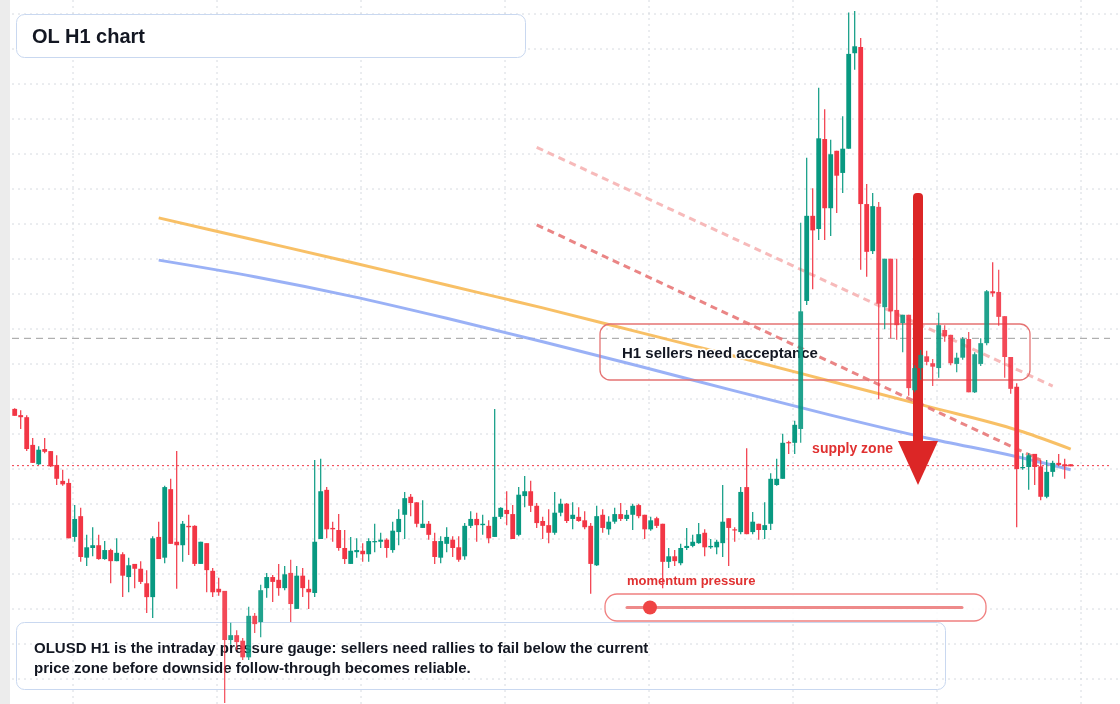 This screenshot has width=1120, height=704. What do you see at coordinates (89, 36) in the screenshot?
I see `text: OL H1 chart` at bounding box center [89, 36].